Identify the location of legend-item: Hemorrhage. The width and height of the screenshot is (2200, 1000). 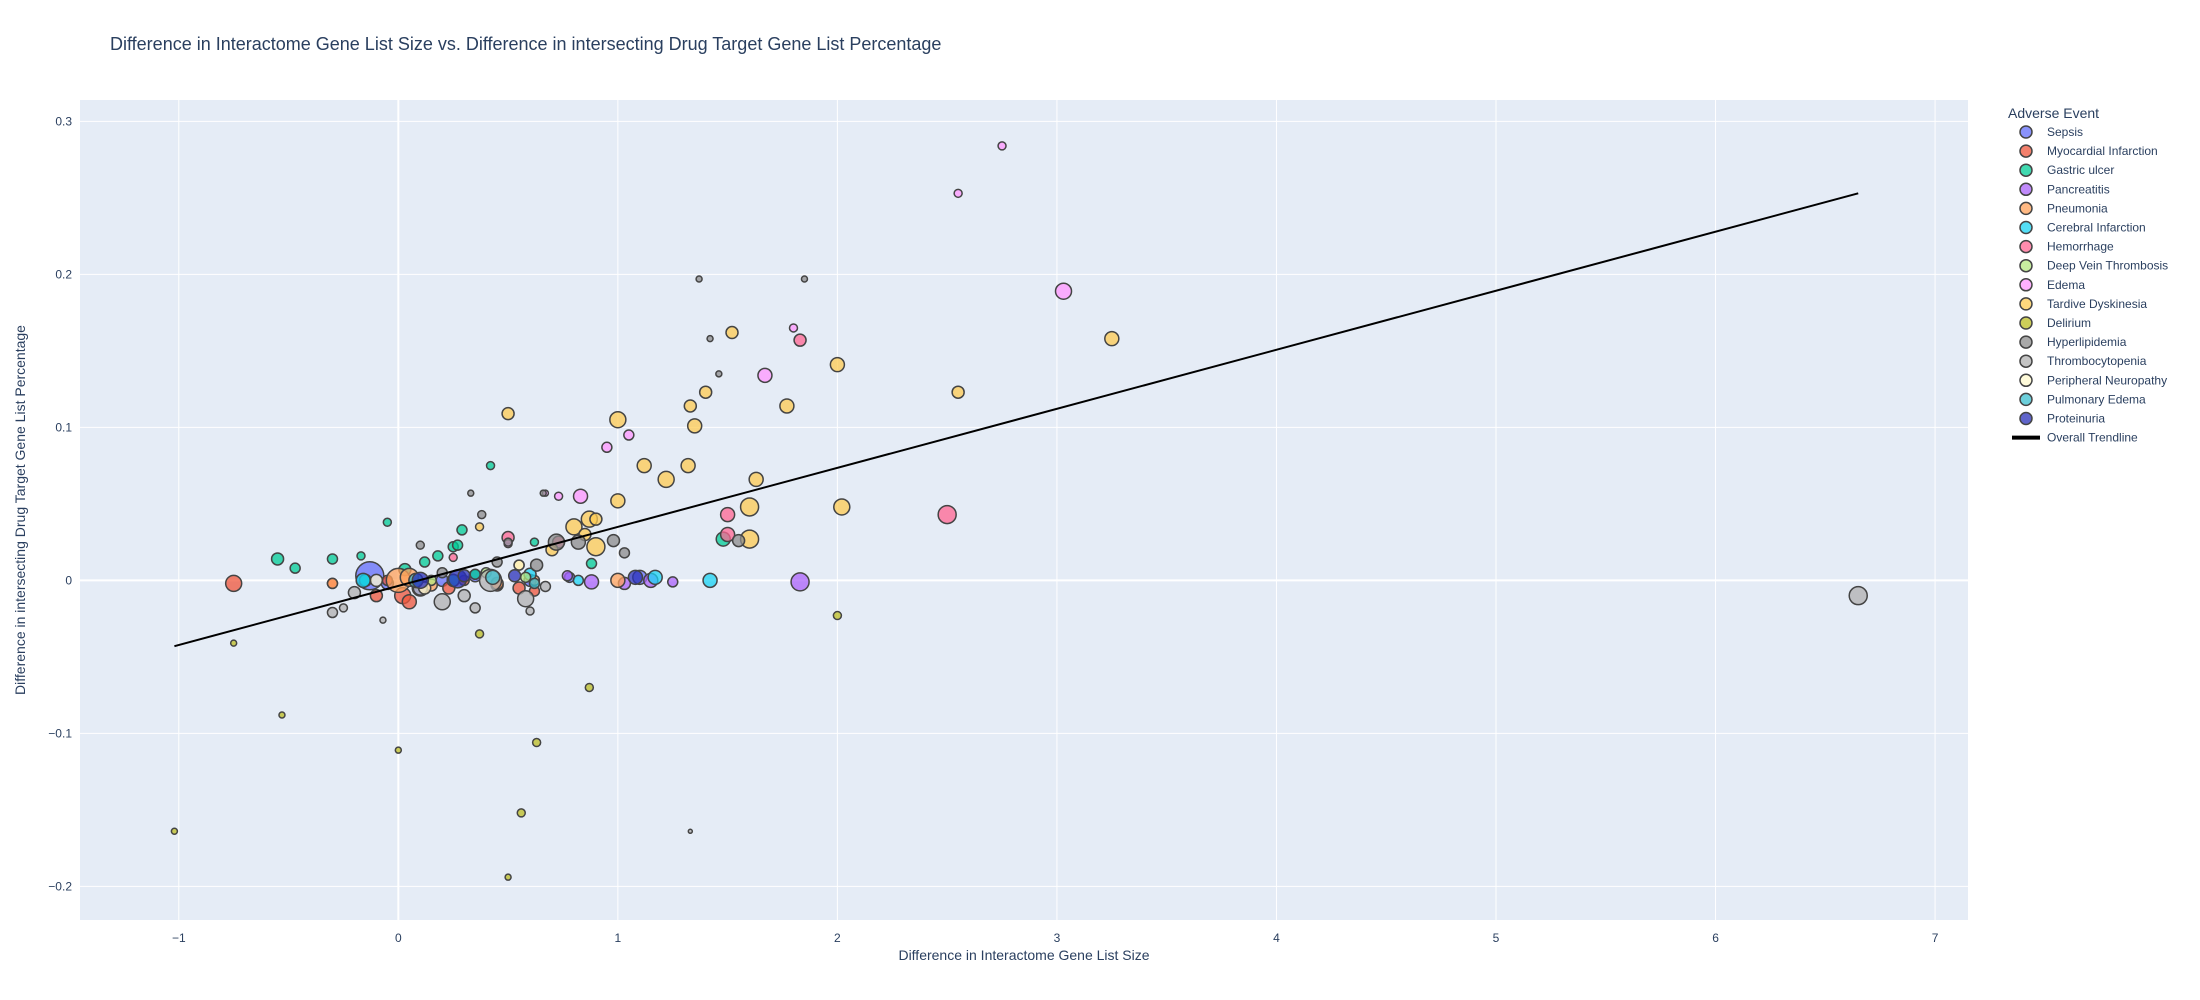
(2066, 247).